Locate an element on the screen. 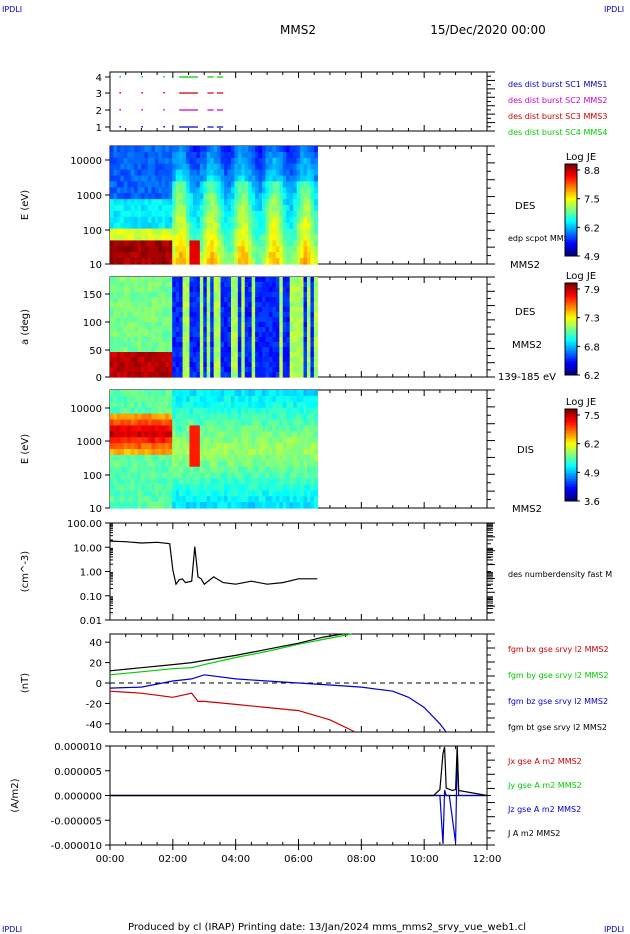 This screenshot has height=934, width=630. x-tick-label: 10:00 is located at coordinates (424, 859).